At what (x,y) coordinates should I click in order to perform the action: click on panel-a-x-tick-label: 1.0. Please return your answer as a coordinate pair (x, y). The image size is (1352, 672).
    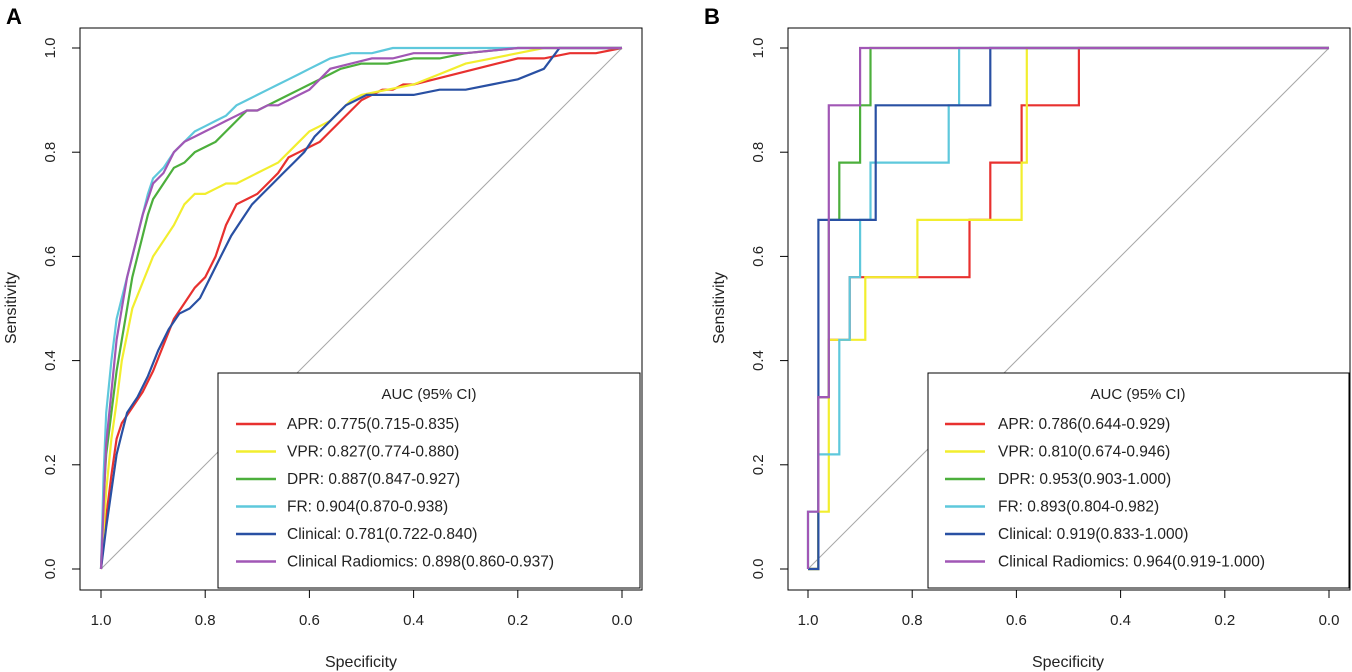
    Looking at the image, I should click on (101, 620).